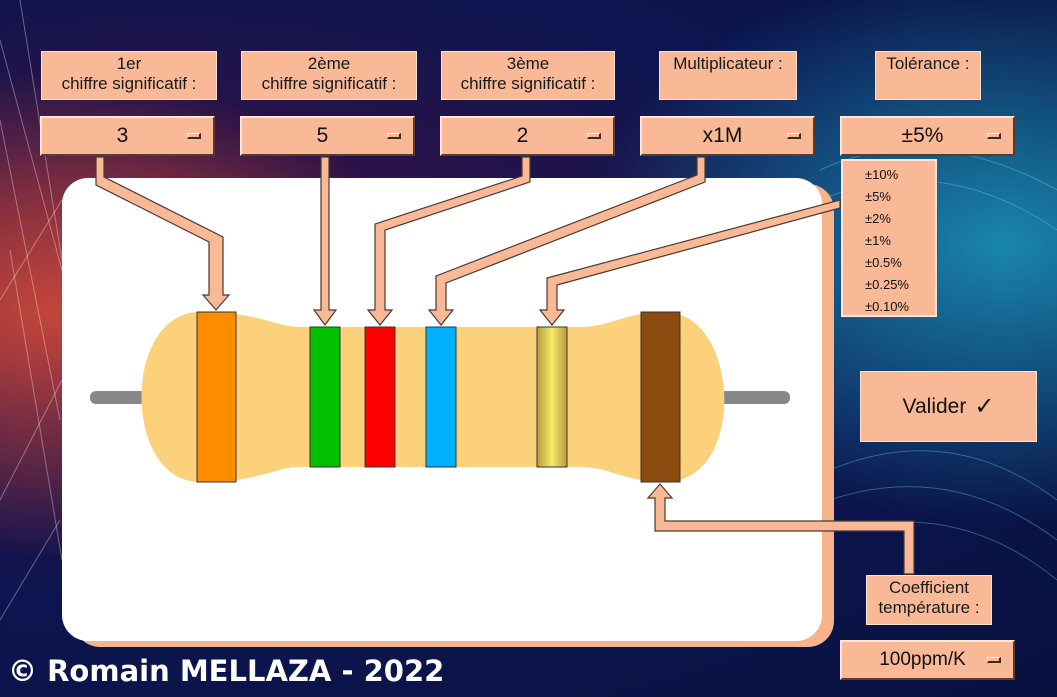  I want to click on arrow-digit3, so click(448, 241).